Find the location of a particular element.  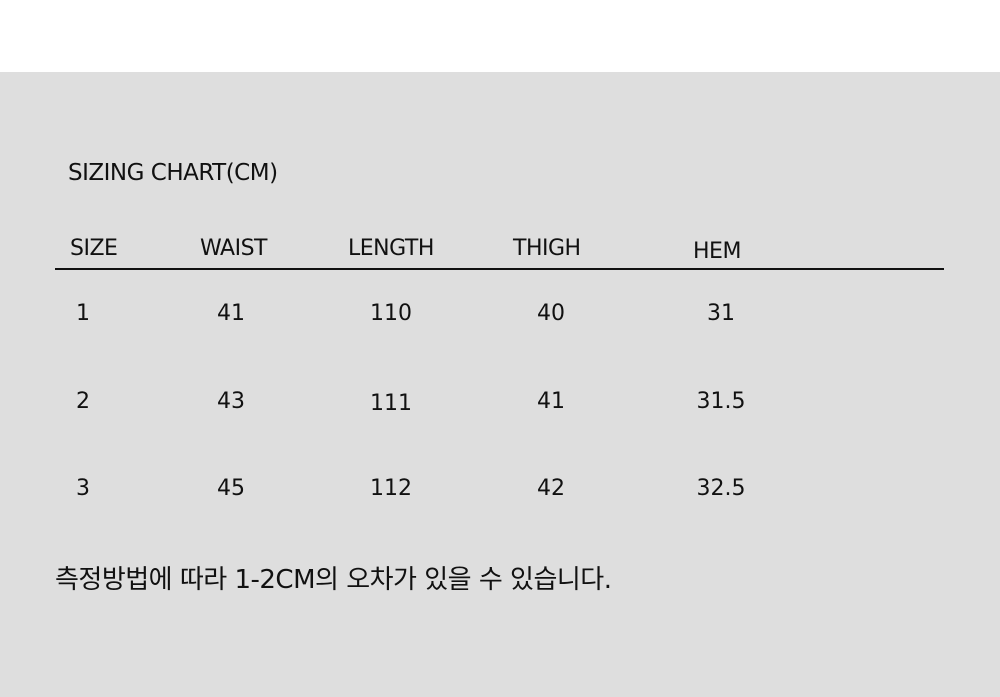

cell-hem: 31.5 is located at coordinates (721, 401).